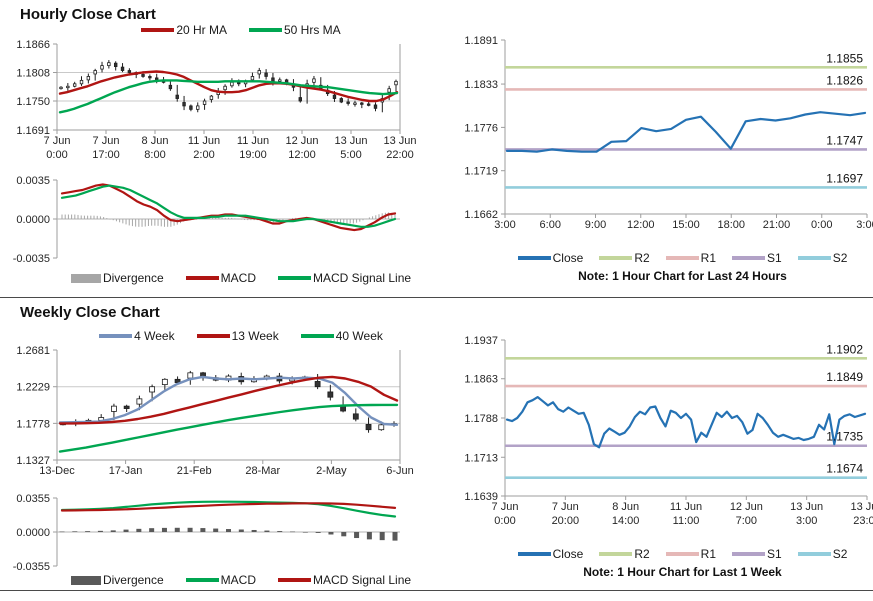 The height and width of the screenshot is (601, 873). What do you see at coordinates (708, 258) in the screenshot?
I see `legend-label: R1` at bounding box center [708, 258].